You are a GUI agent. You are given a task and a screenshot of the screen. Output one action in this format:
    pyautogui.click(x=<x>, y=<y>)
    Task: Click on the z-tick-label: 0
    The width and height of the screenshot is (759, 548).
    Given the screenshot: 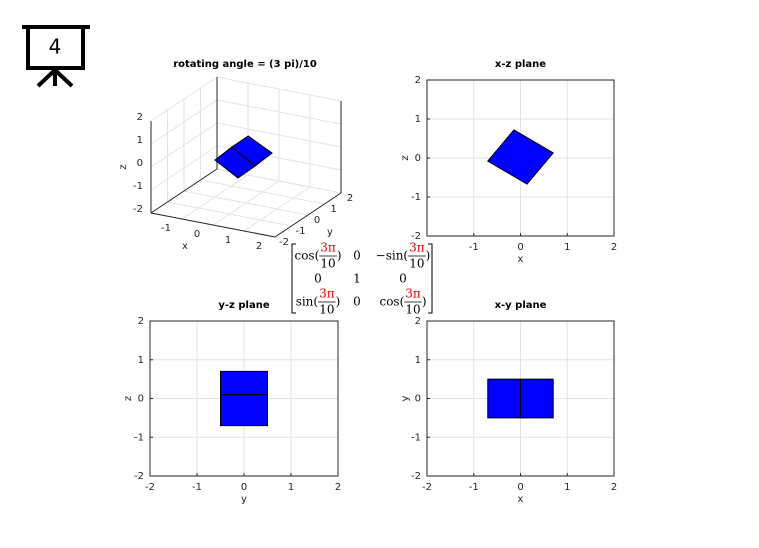 What is the action you would take?
    pyautogui.click(x=140, y=163)
    